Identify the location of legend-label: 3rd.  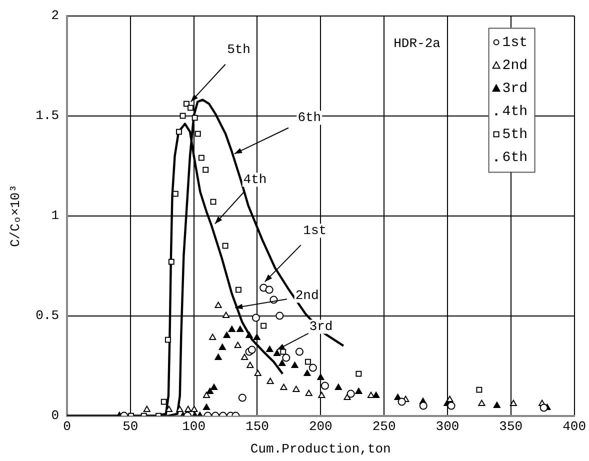
(515, 89).